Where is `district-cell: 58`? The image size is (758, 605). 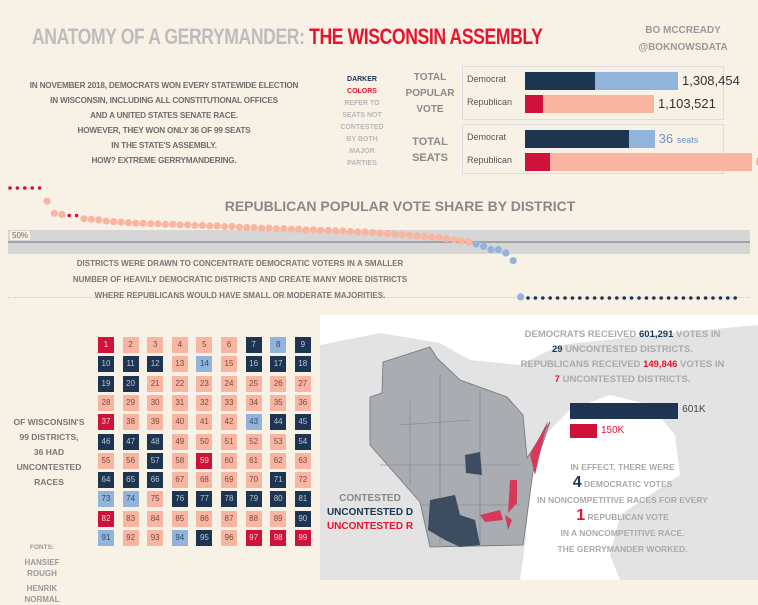 district-cell: 58 is located at coordinates (179, 460).